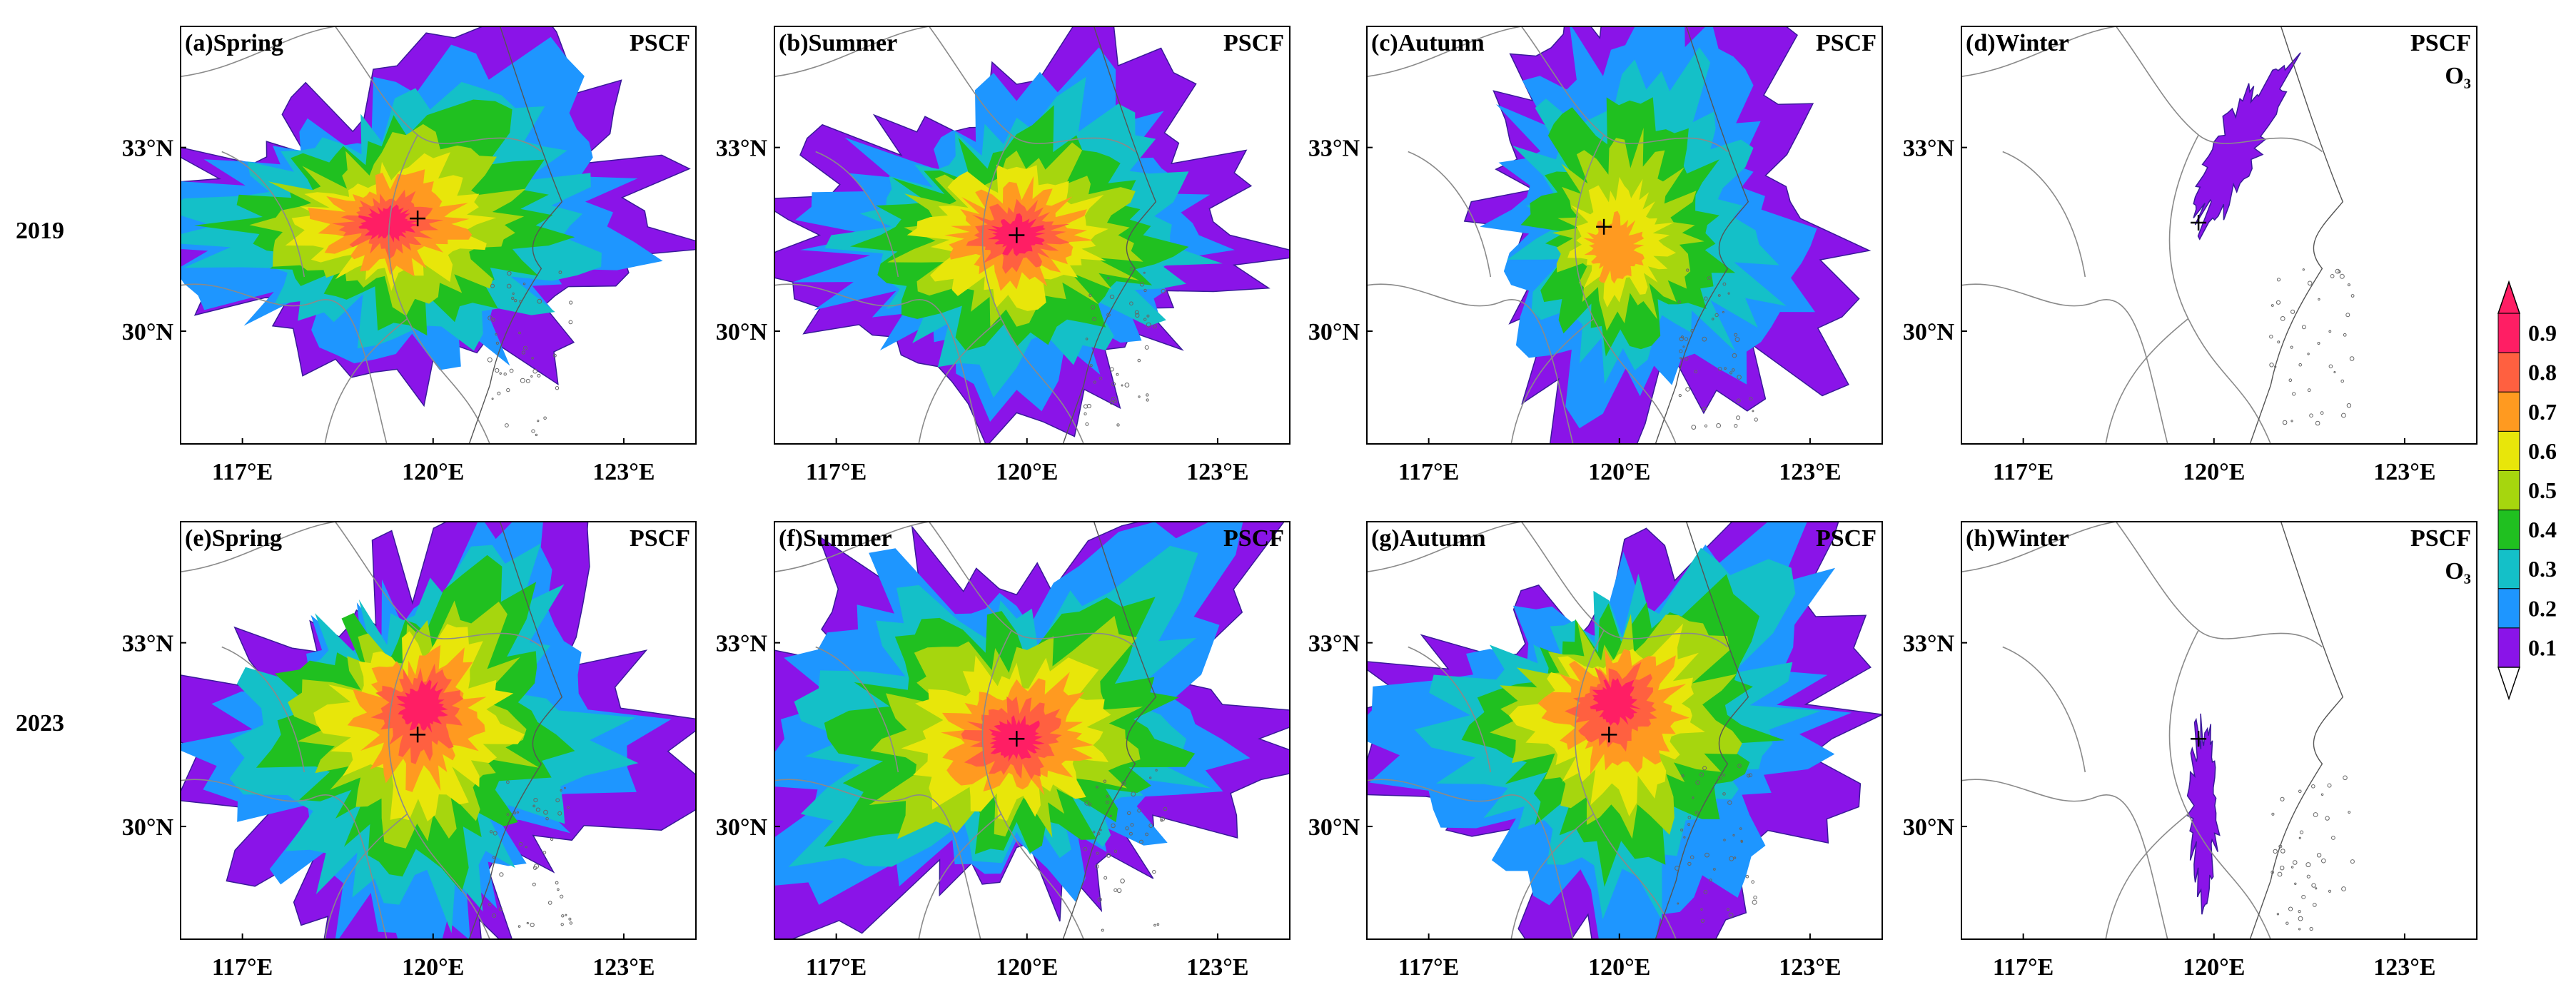 The width and height of the screenshot is (2576, 997). I want to click on map-panel-g: (g)Autumn PSCF 33°N 30°N 117°E 120°E 123°E, so click(1595, 751).